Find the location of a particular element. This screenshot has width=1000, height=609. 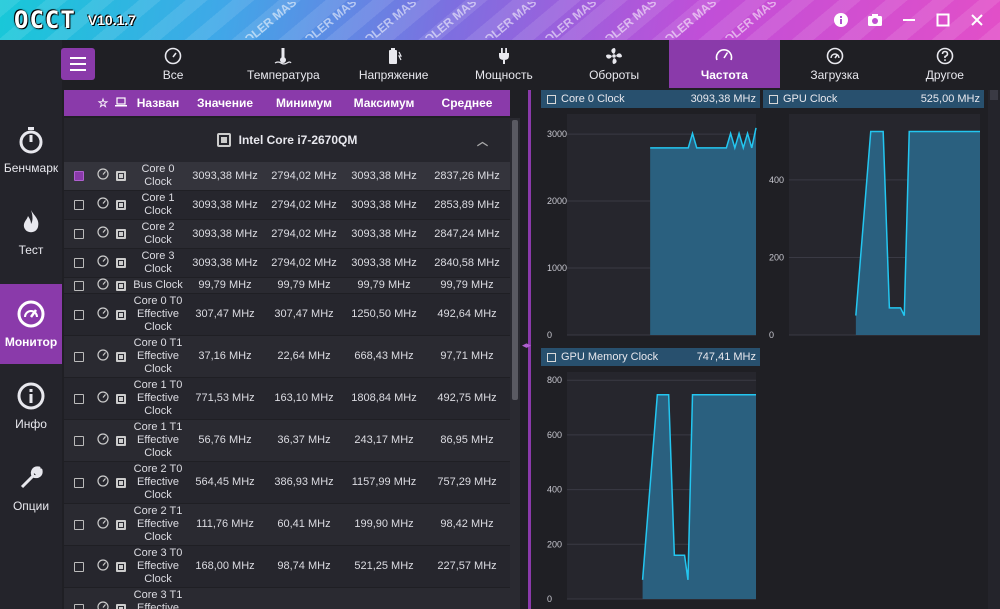

column-header-avg: Среднее is located at coordinates (467, 103).